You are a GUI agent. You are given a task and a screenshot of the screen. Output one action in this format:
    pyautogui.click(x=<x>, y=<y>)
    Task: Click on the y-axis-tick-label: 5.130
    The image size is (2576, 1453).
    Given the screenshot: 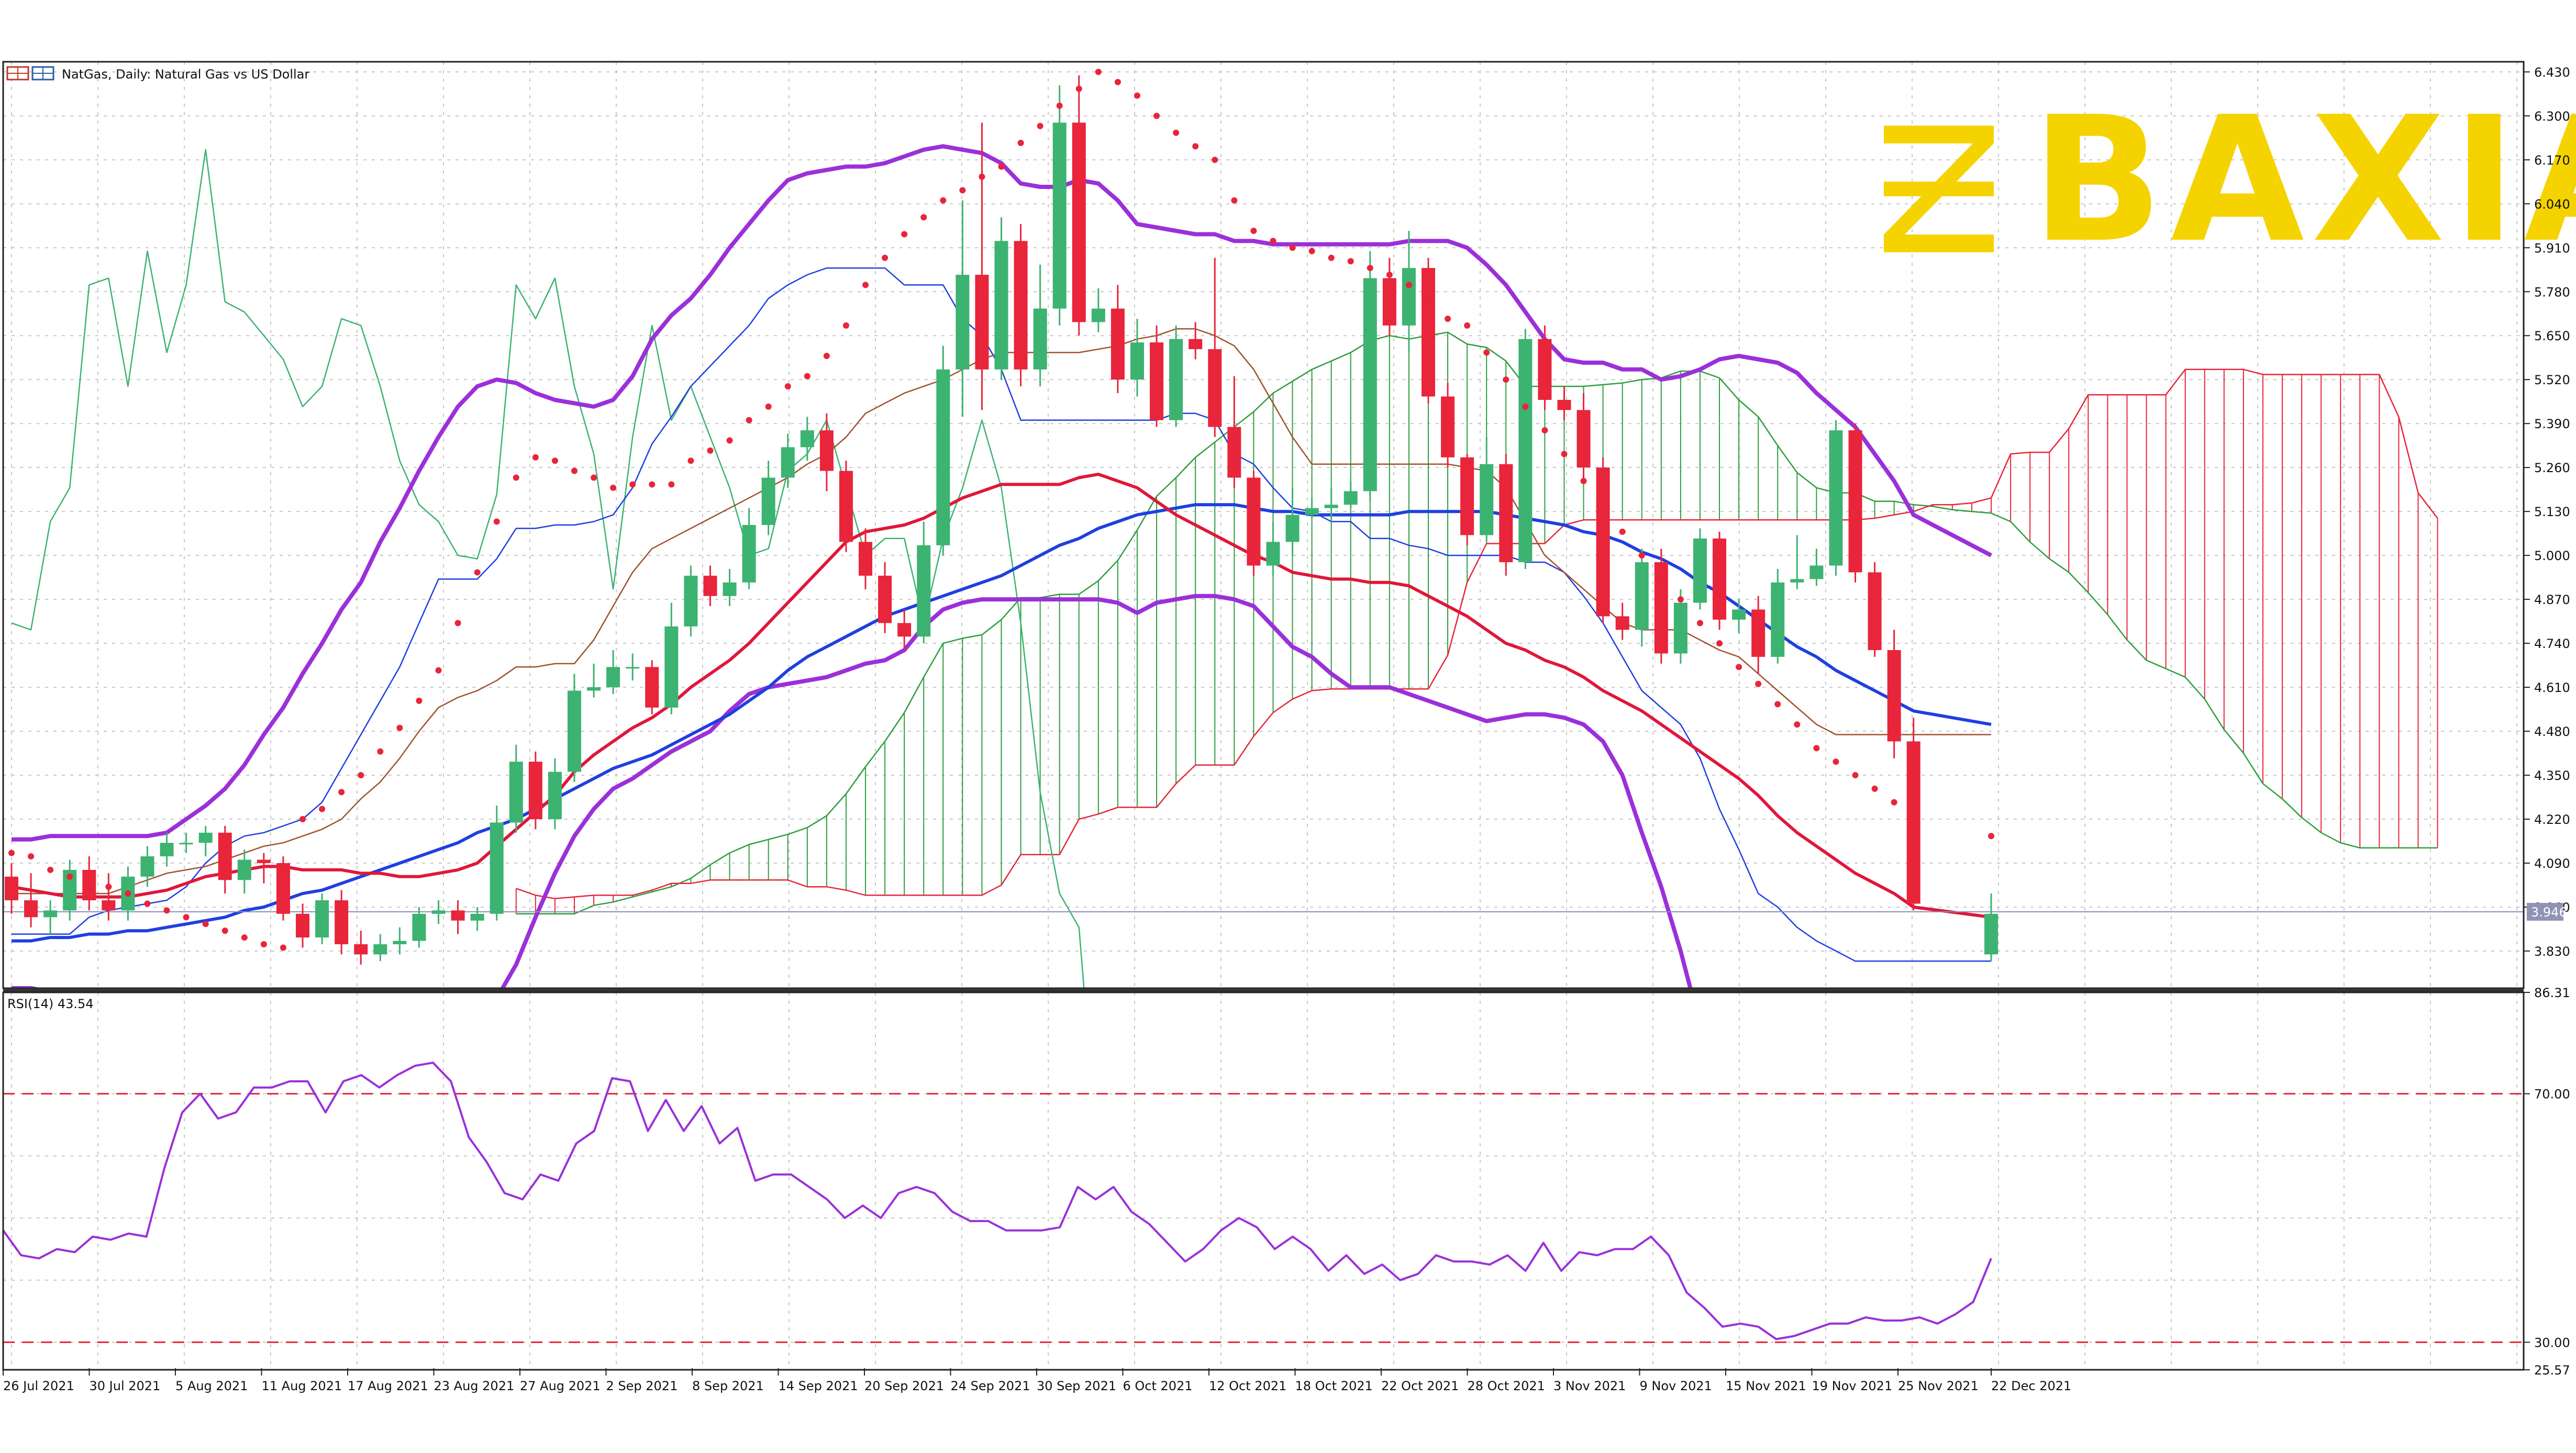 What is the action you would take?
    pyautogui.click(x=2552, y=512)
    